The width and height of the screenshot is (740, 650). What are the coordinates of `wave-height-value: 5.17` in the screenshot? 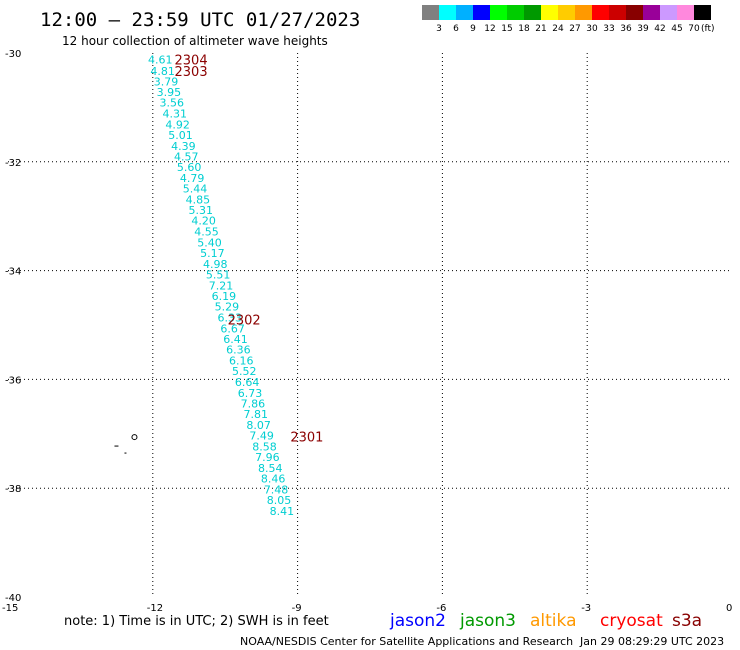 It's located at (212, 253).